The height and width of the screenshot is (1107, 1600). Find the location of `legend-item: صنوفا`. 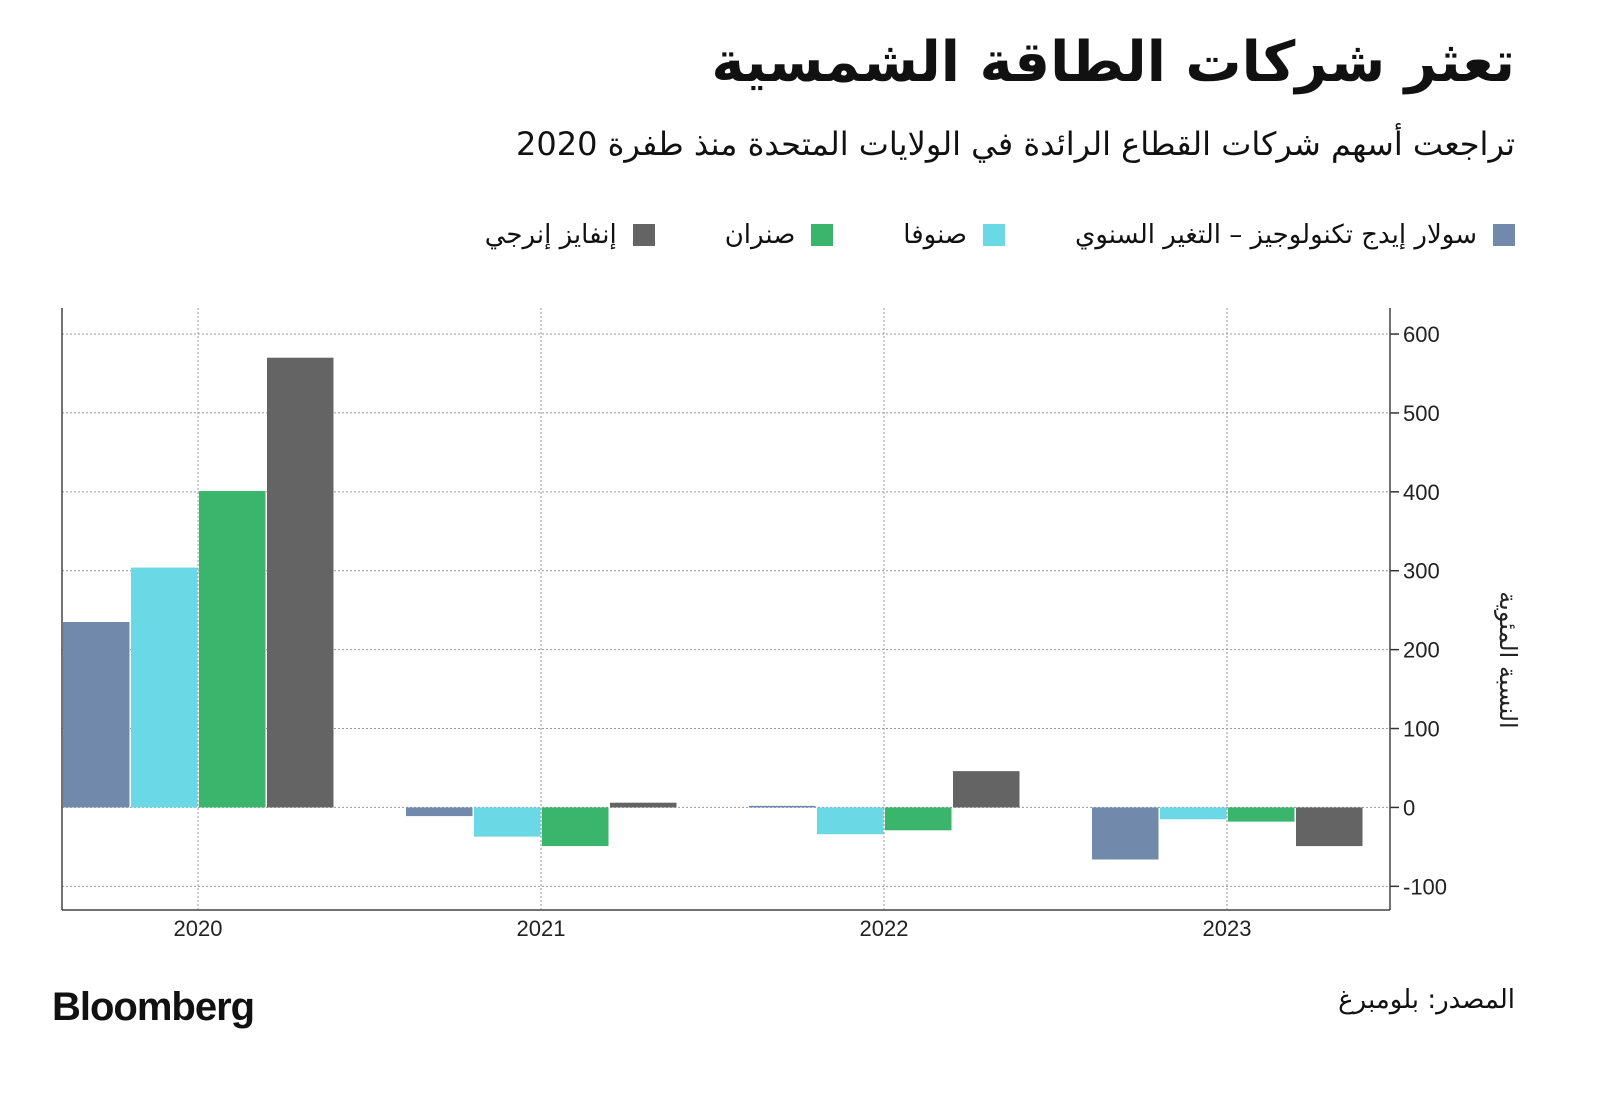

legend-item: صنوفا is located at coordinates (954, 235).